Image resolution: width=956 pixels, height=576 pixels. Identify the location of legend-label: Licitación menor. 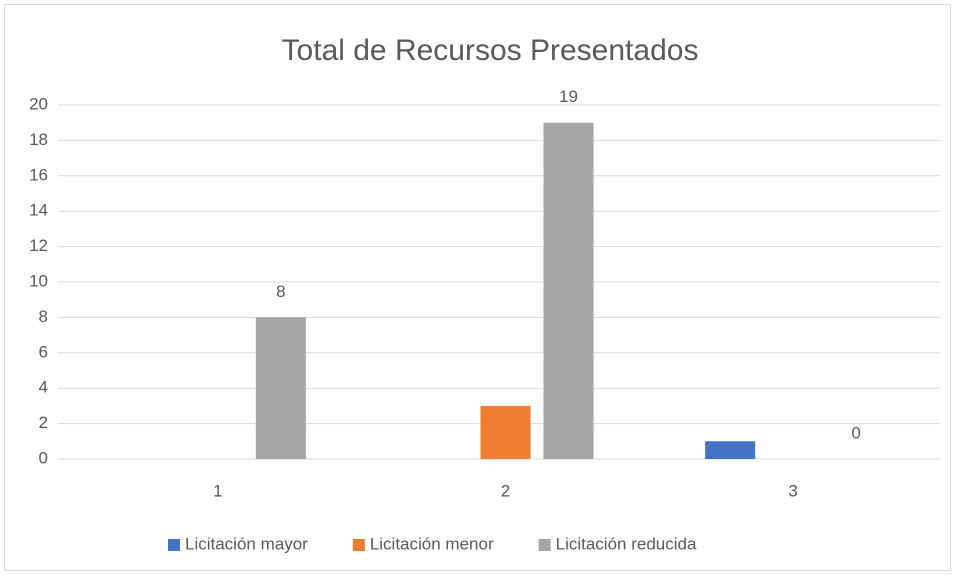
(432, 543).